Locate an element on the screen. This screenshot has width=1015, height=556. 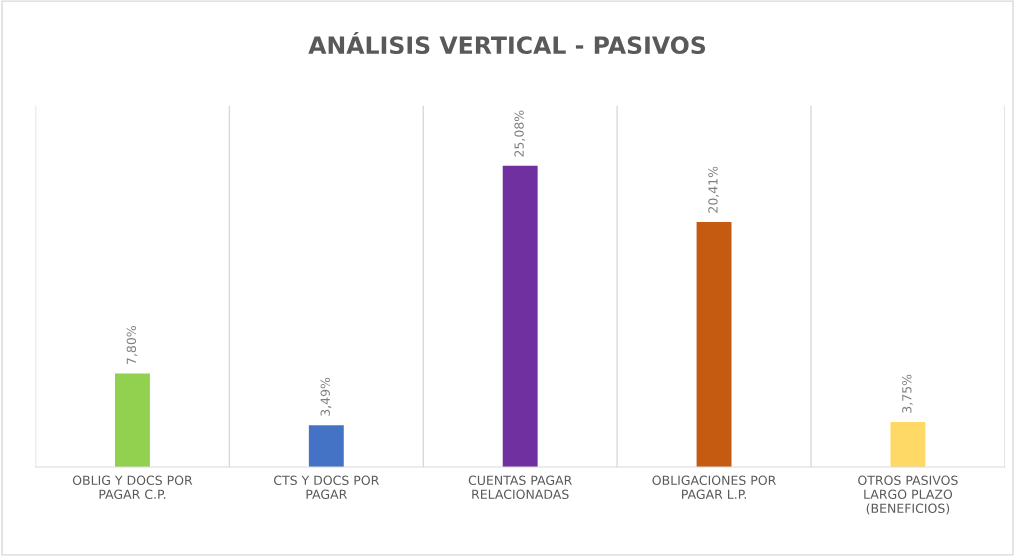
data-label: 3,49% is located at coordinates (326, 396).